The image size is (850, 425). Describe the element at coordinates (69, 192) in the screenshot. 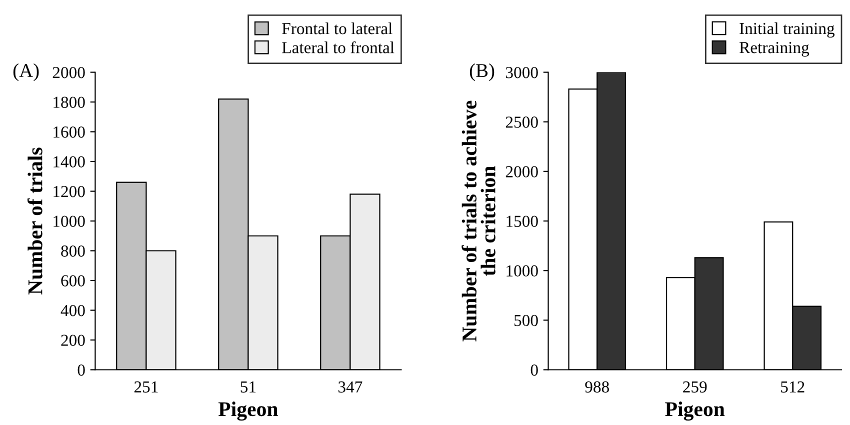

I see `y-tick-label: 1200` at that location.